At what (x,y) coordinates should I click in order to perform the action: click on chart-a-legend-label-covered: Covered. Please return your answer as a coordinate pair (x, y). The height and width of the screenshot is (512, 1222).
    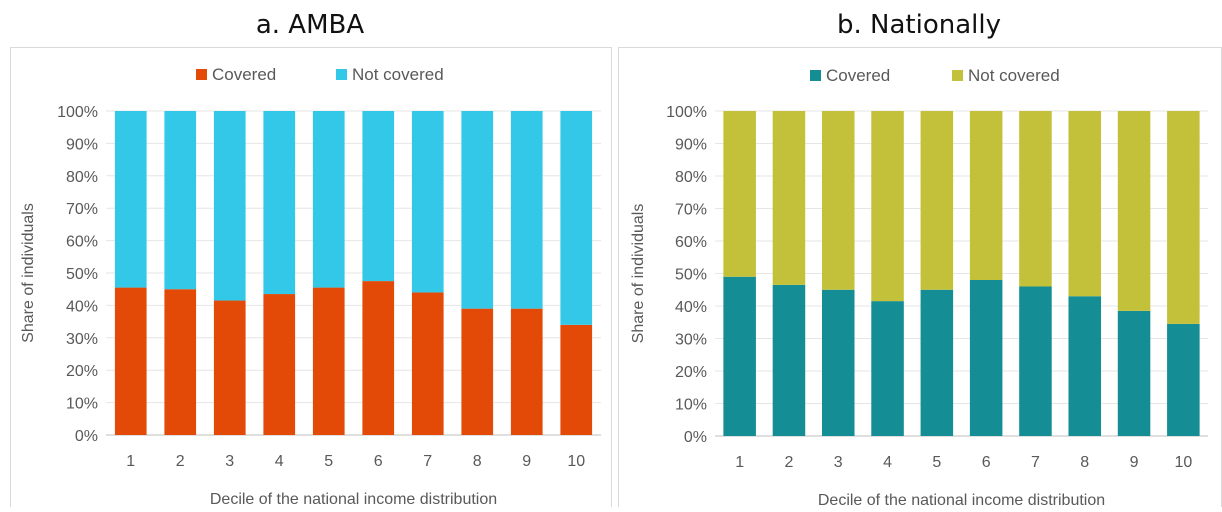
    Looking at the image, I should click on (244, 74).